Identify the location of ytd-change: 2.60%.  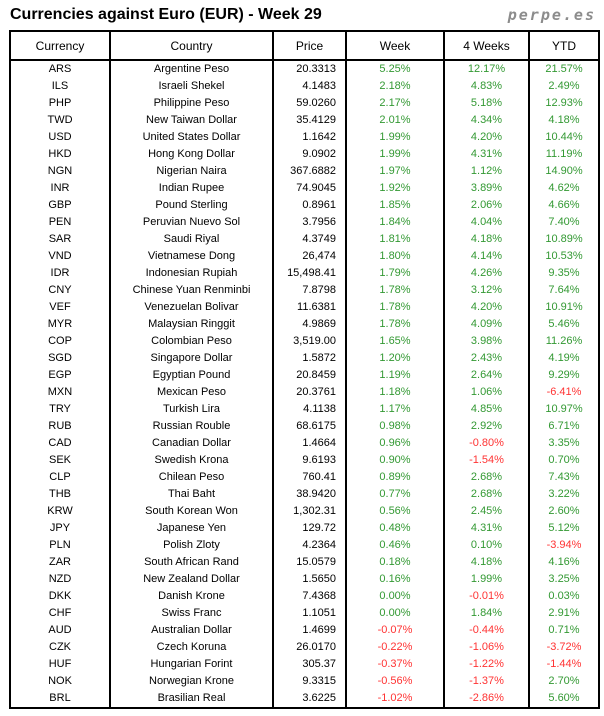
(564, 511).